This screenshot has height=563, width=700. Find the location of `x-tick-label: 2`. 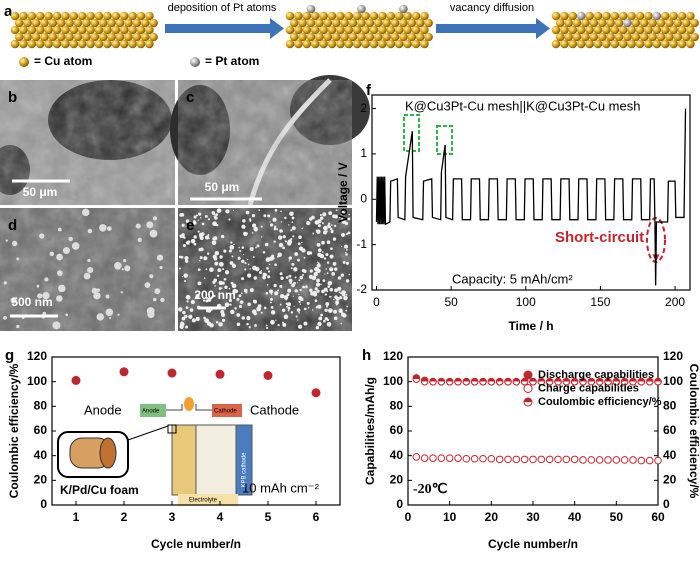

x-tick-label: 2 is located at coordinates (124, 517).